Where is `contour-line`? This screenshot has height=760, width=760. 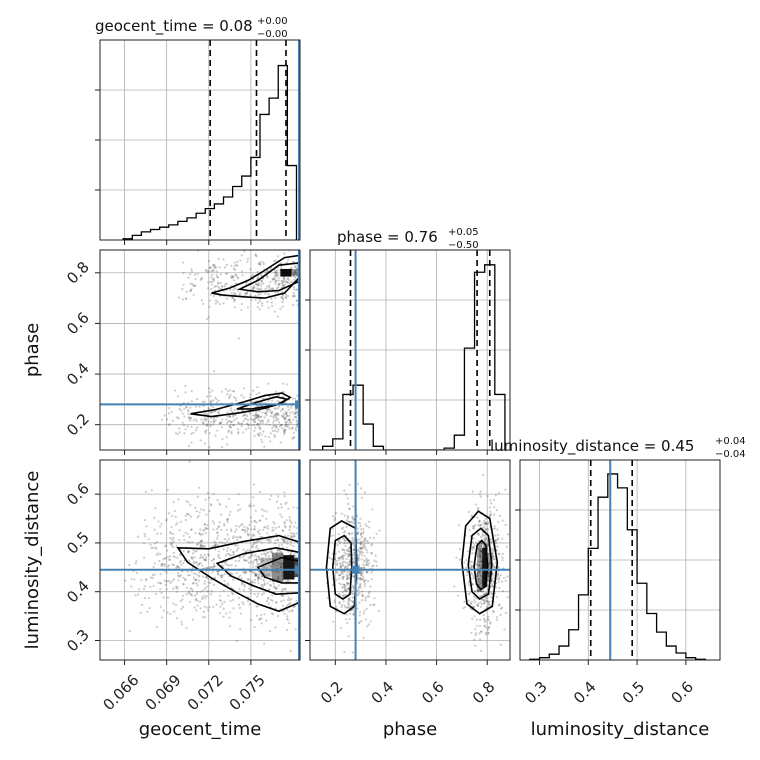
contour-line is located at coordinates (268, 277).